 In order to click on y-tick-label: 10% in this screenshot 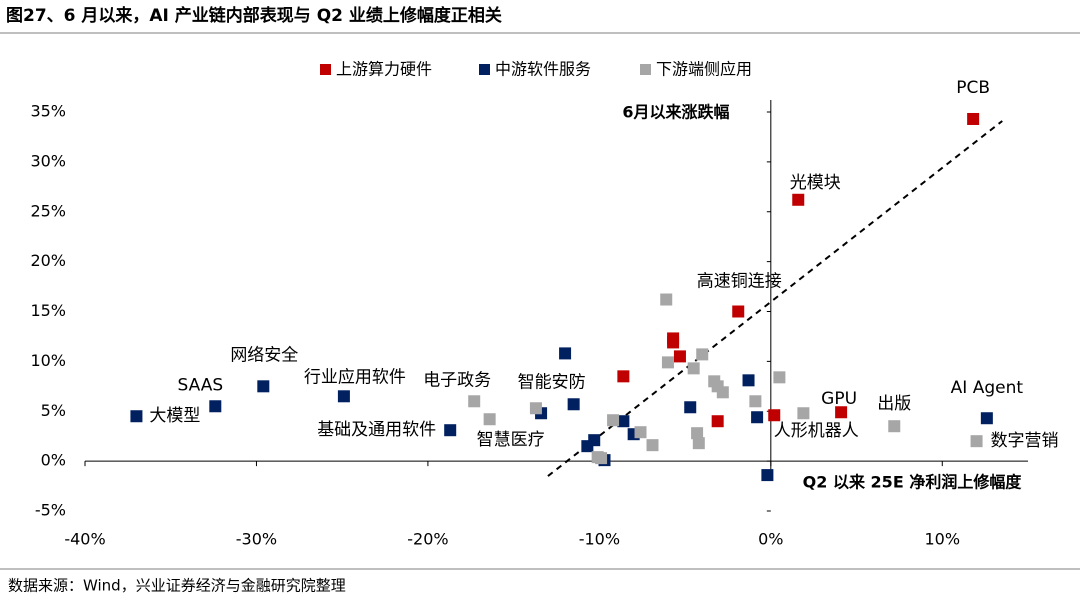, I will do `click(48, 360)`.